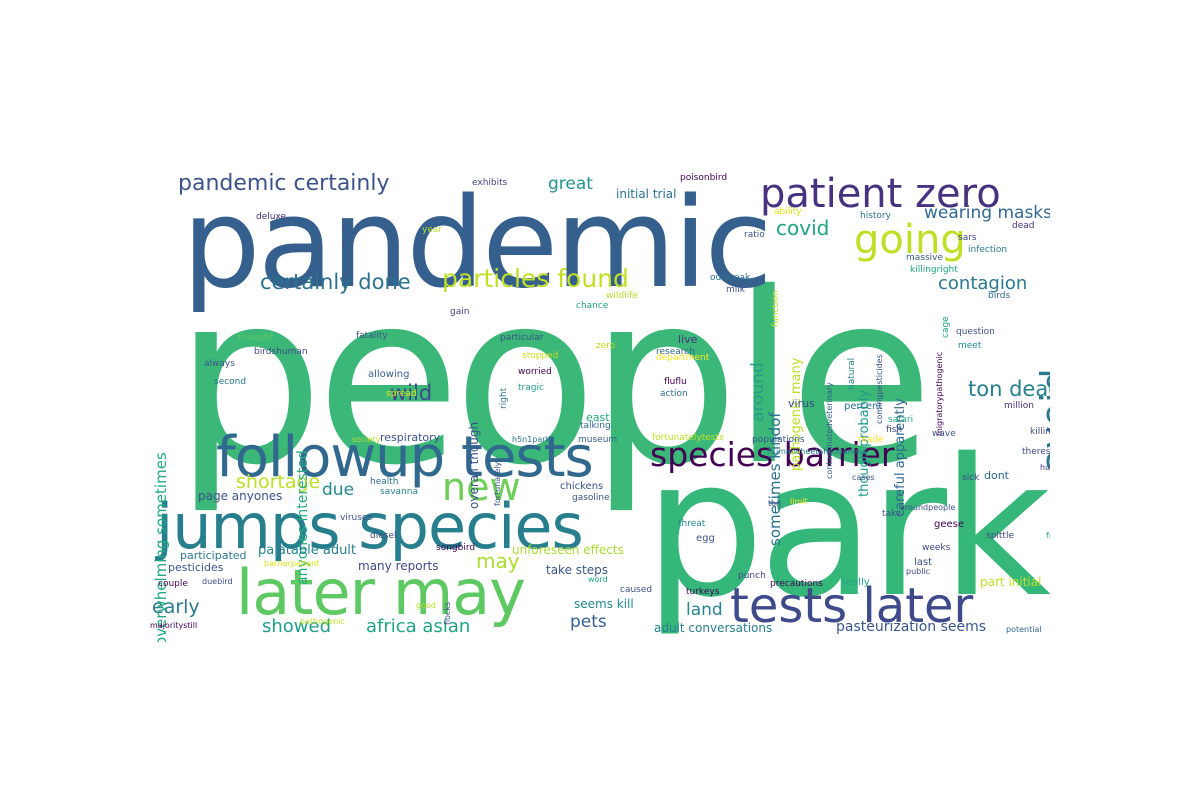  I want to click on word-action: action, so click(674, 394).